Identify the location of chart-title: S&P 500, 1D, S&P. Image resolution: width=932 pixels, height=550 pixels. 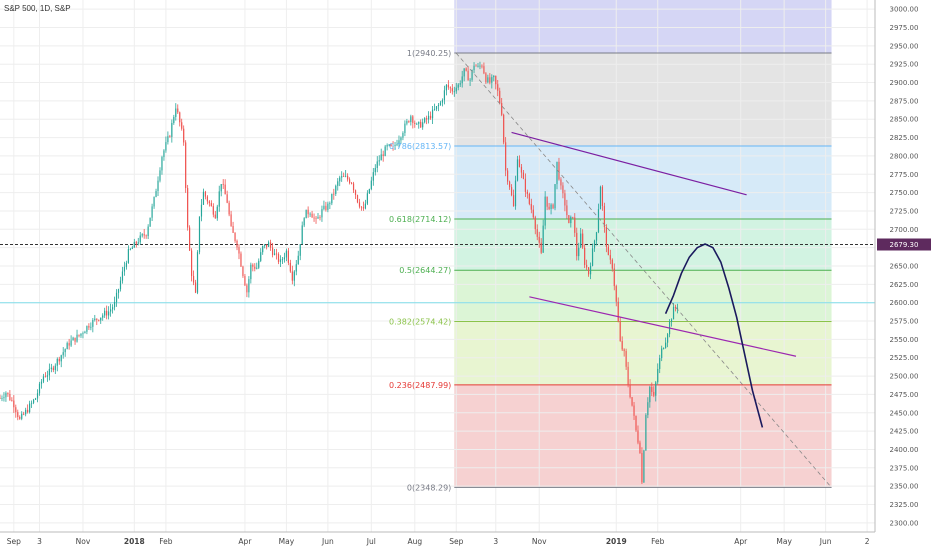
(37, 8).